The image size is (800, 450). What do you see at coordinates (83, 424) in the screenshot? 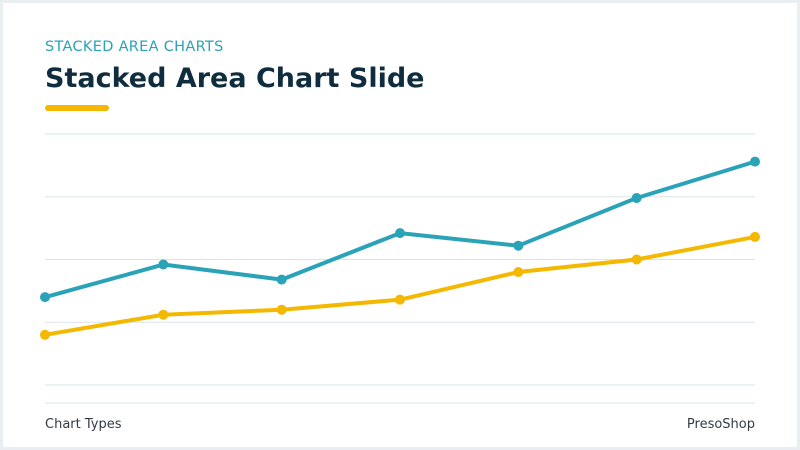
I see `footer-chart-types: Chart Types` at bounding box center [83, 424].